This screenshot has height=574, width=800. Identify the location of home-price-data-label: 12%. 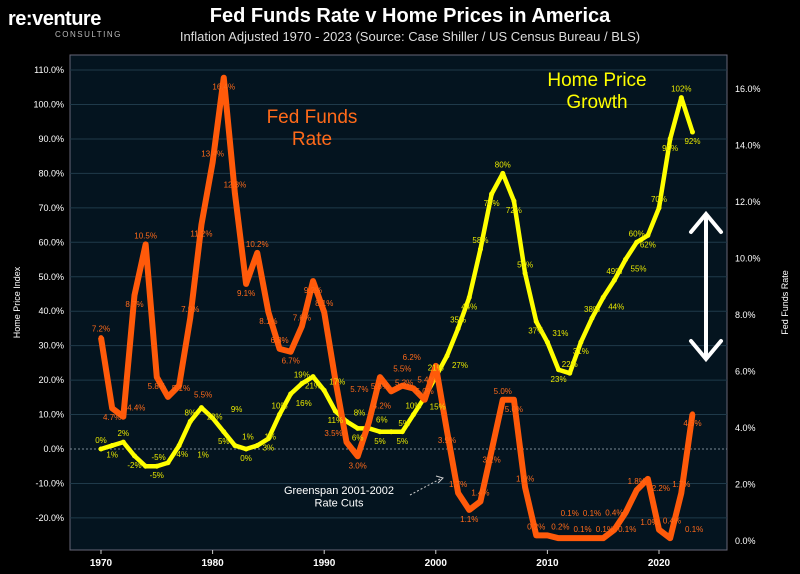
(214, 417).